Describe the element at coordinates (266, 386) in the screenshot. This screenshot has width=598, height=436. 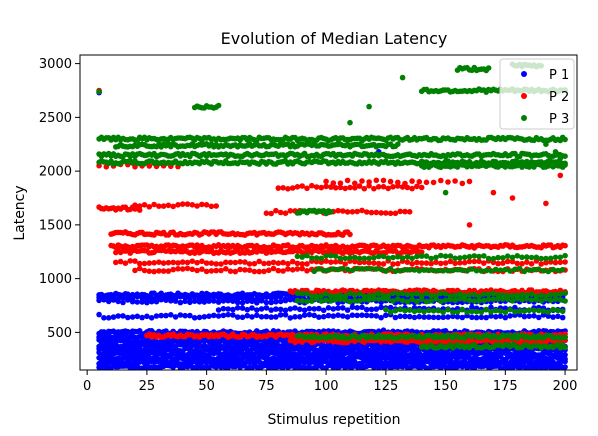
I see `x-tick-label: 75` at that location.